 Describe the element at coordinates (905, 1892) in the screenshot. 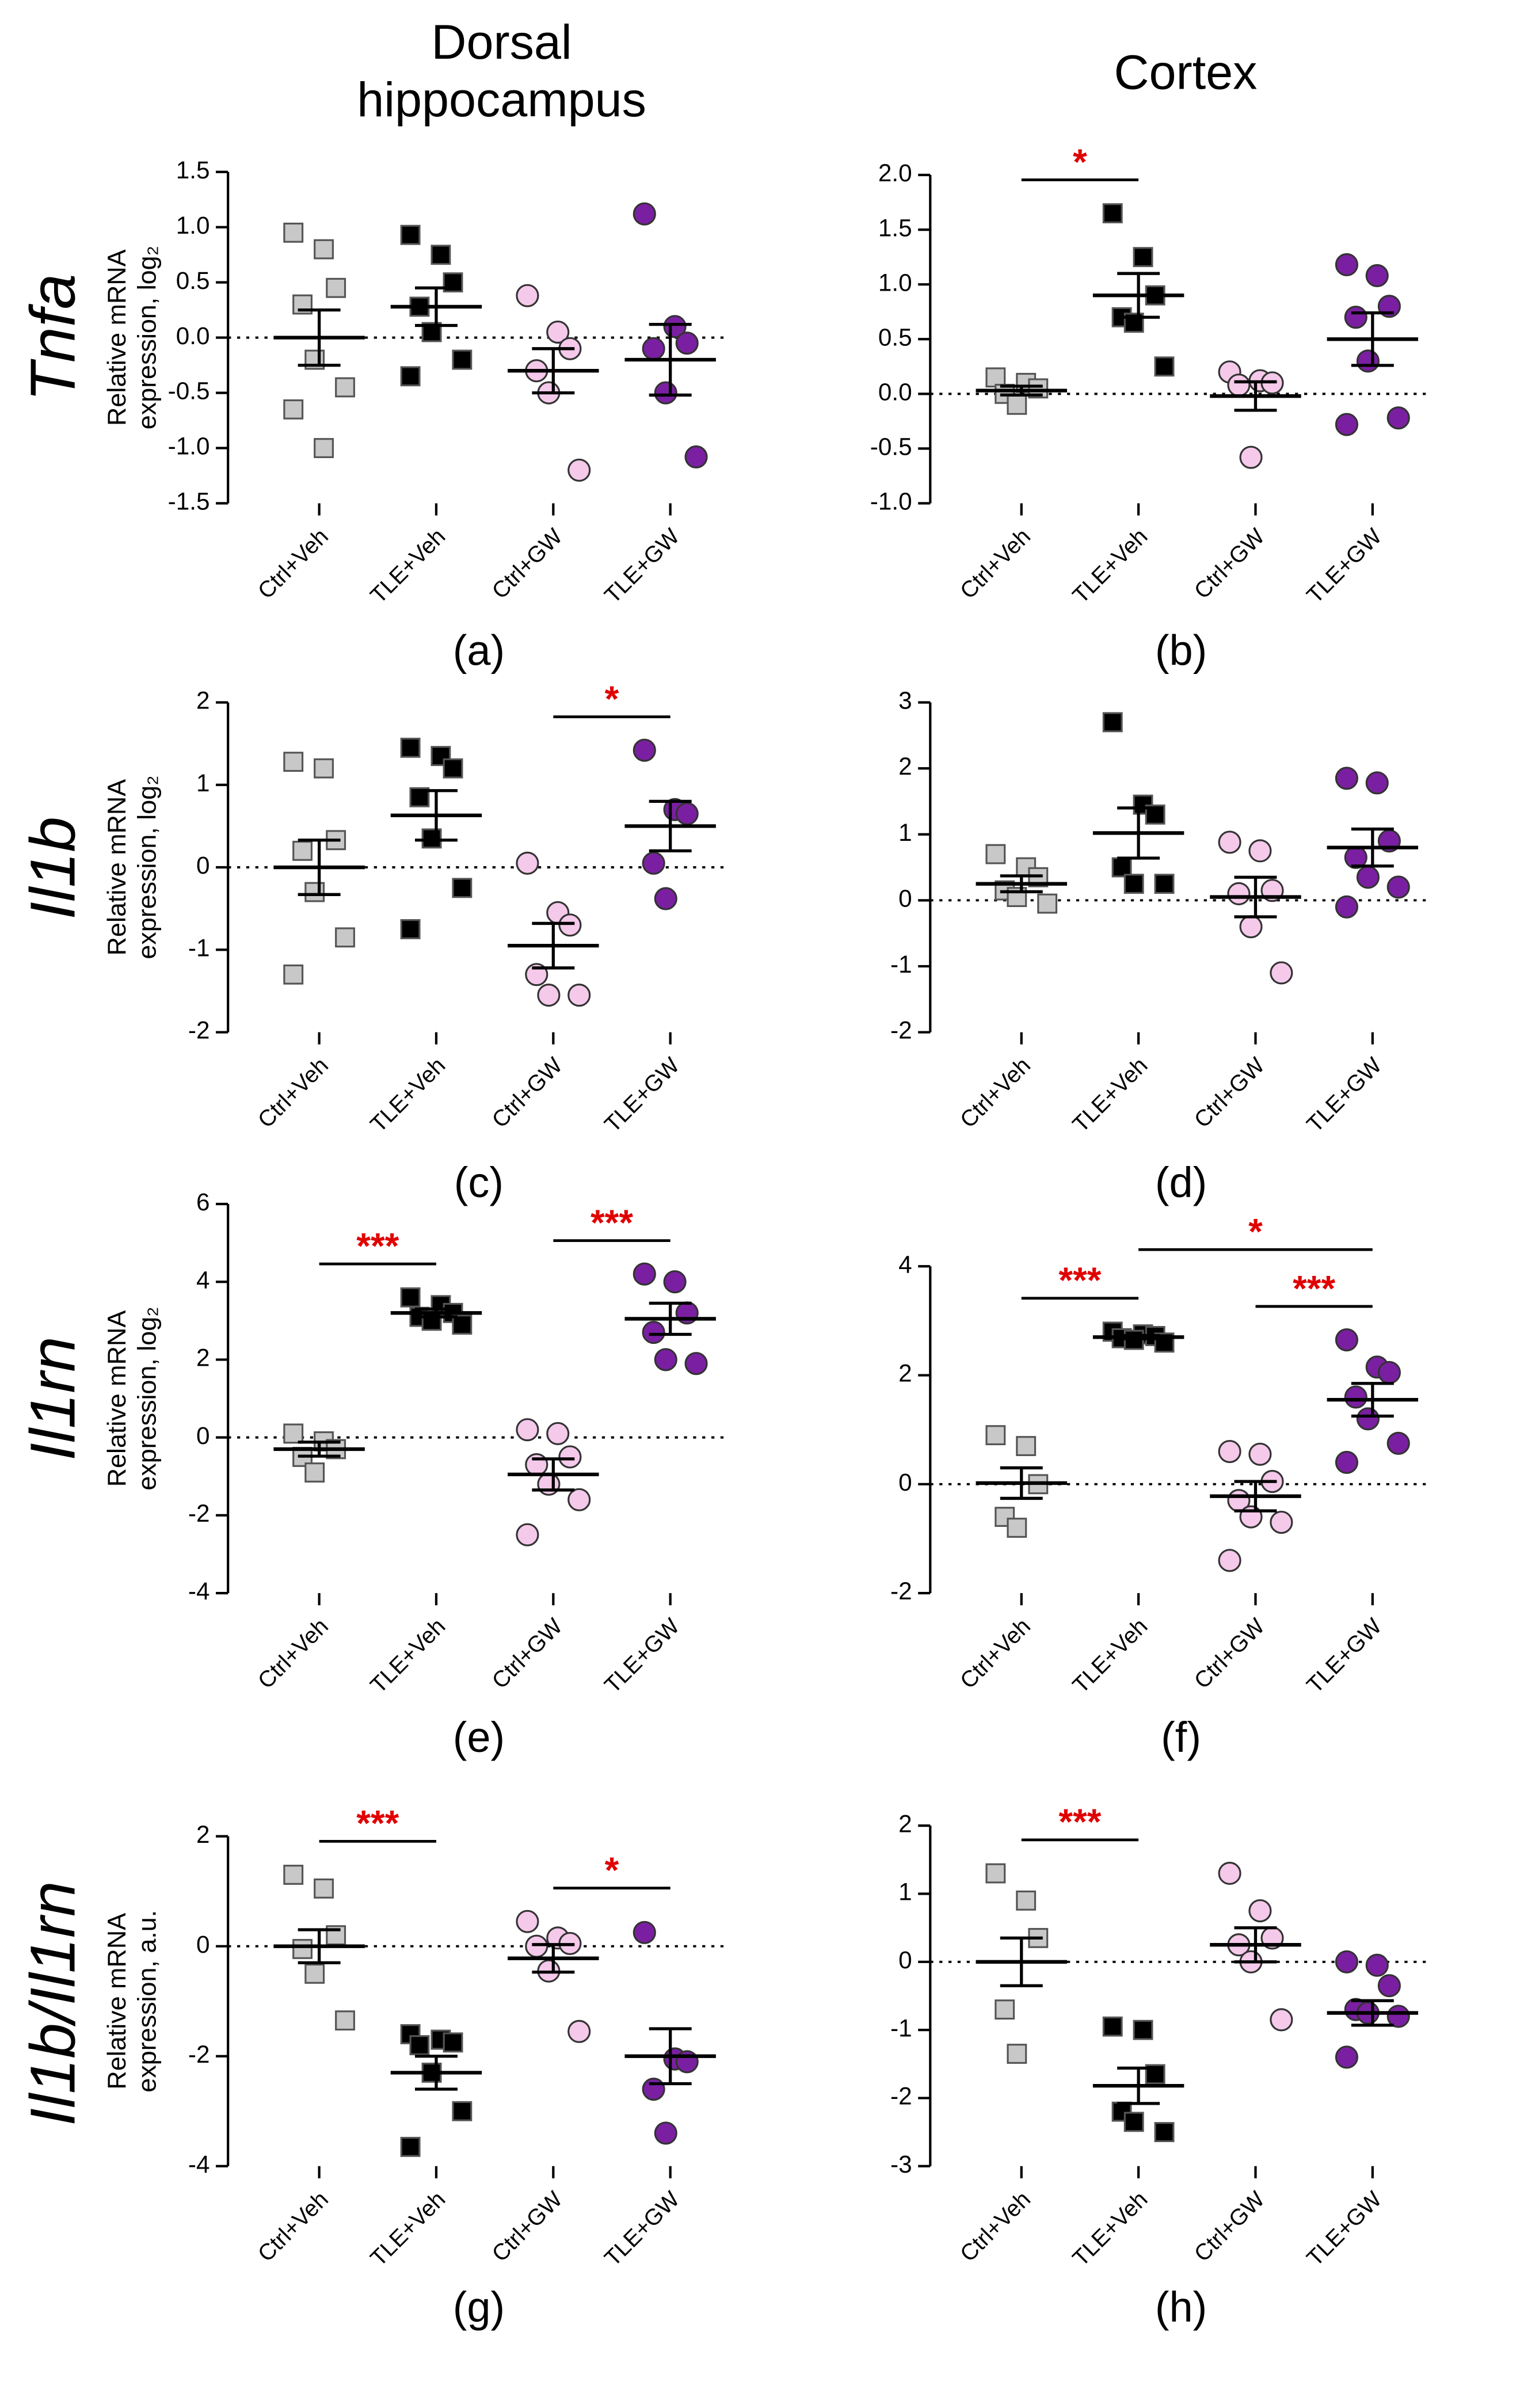

I see `y-tick-label: 1` at that location.